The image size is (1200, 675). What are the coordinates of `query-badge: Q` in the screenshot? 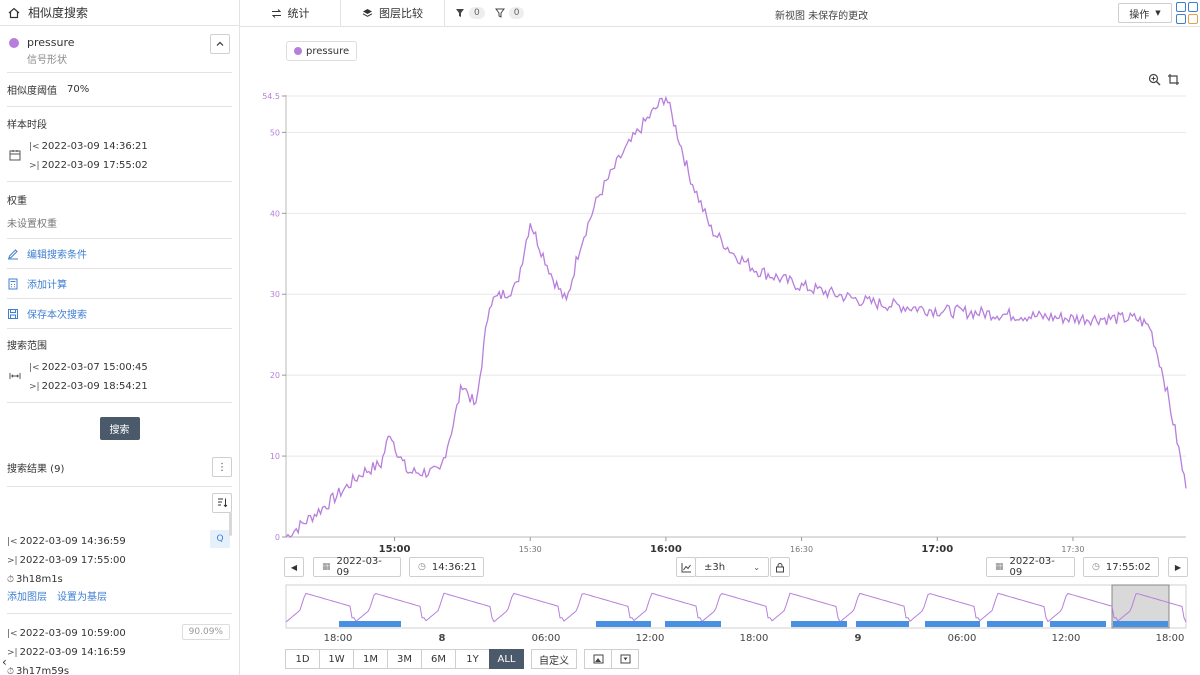 It's located at (220, 539).